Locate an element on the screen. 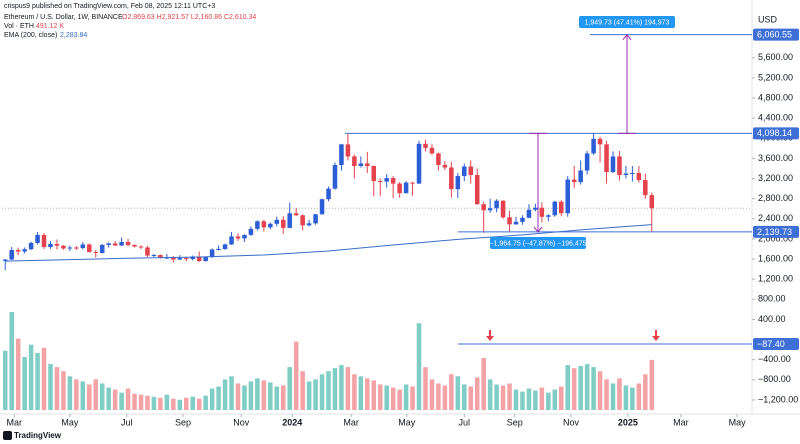 This screenshot has height=444, width=800. logo-icon is located at coordinates (7, 435).